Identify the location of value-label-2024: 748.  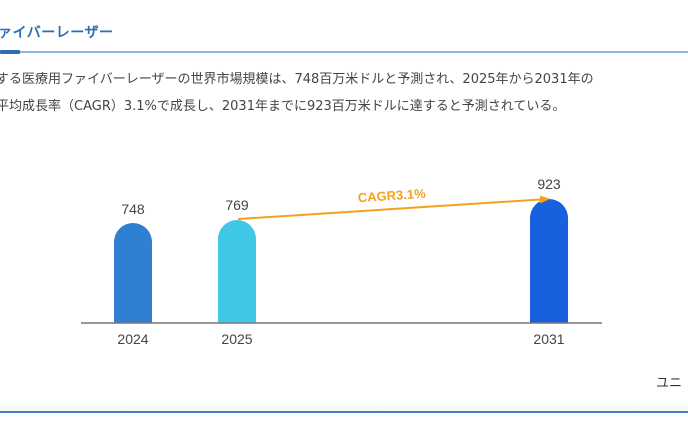
(133, 209).